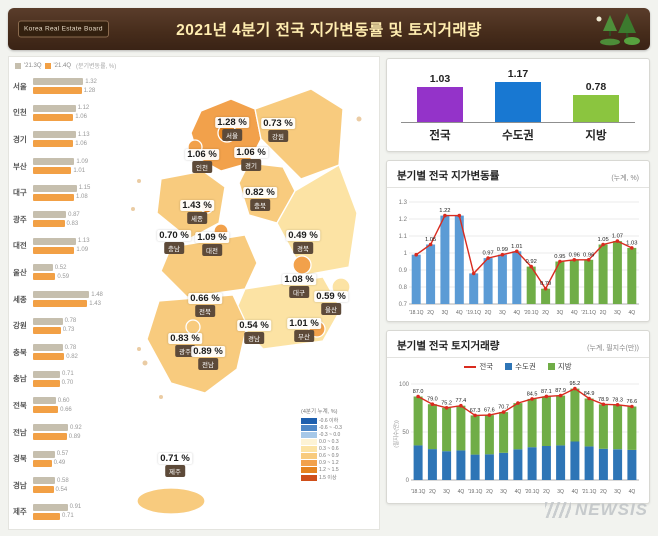 The width and height of the screenshot is (658, 536). Describe the element at coordinates (20, 326) in the screenshot. I see `region-name: 강원` at that location.